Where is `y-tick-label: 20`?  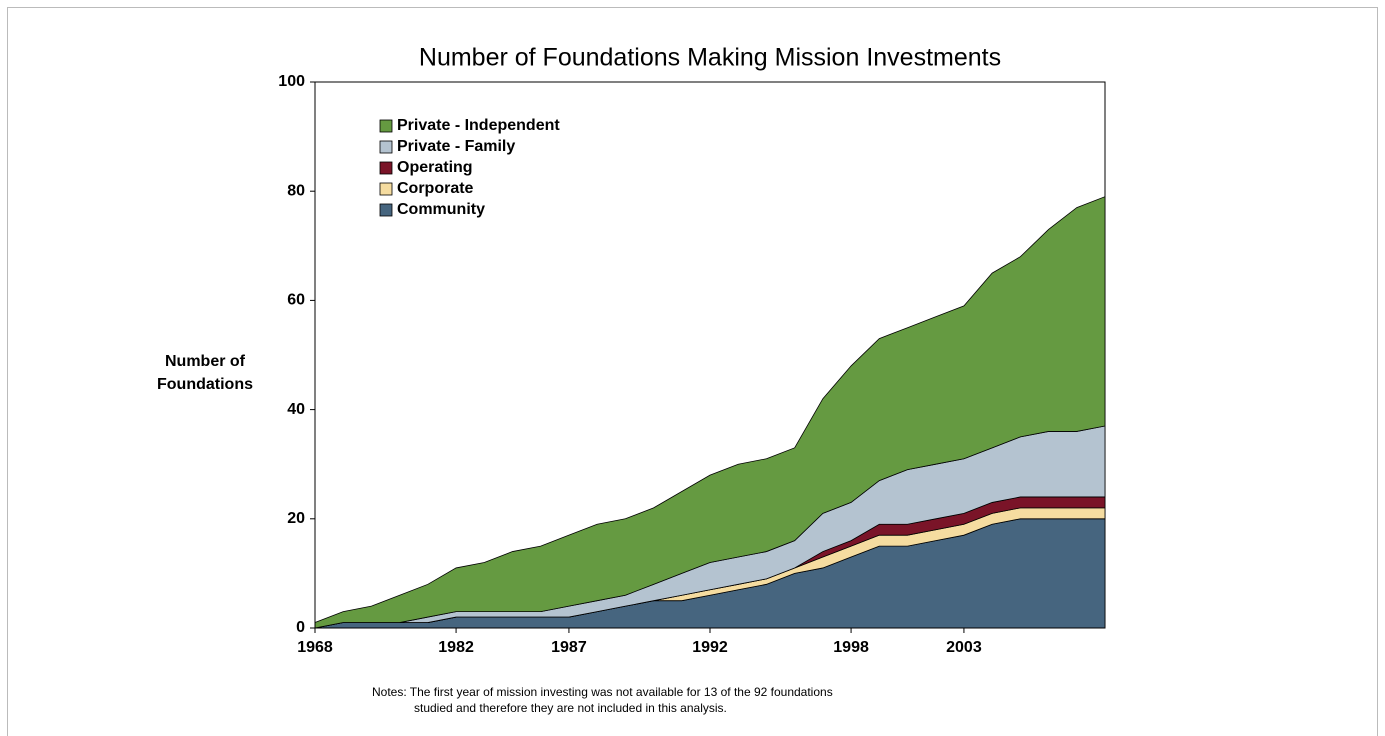
y-tick-label: 20 is located at coordinates (296, 518).